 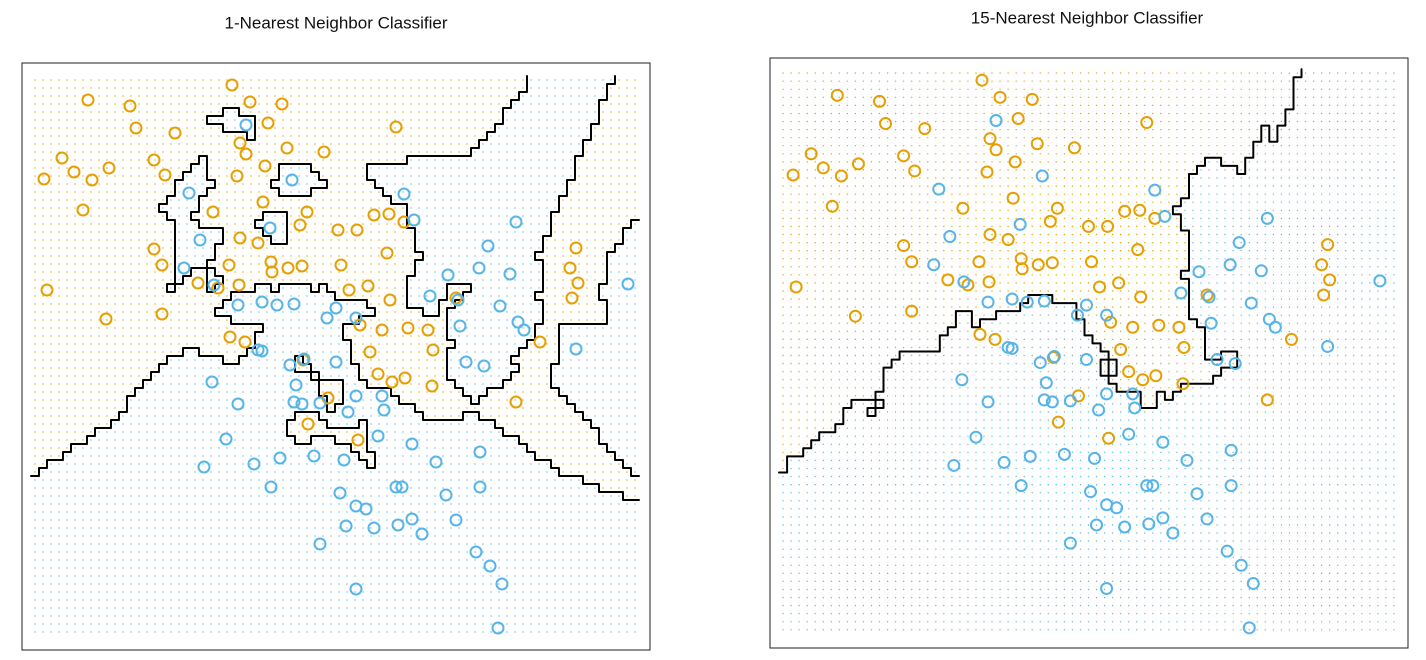 I want to click on chart-title: 15-Nearest Neighbor Classifier, so click(x=1087, y=17).